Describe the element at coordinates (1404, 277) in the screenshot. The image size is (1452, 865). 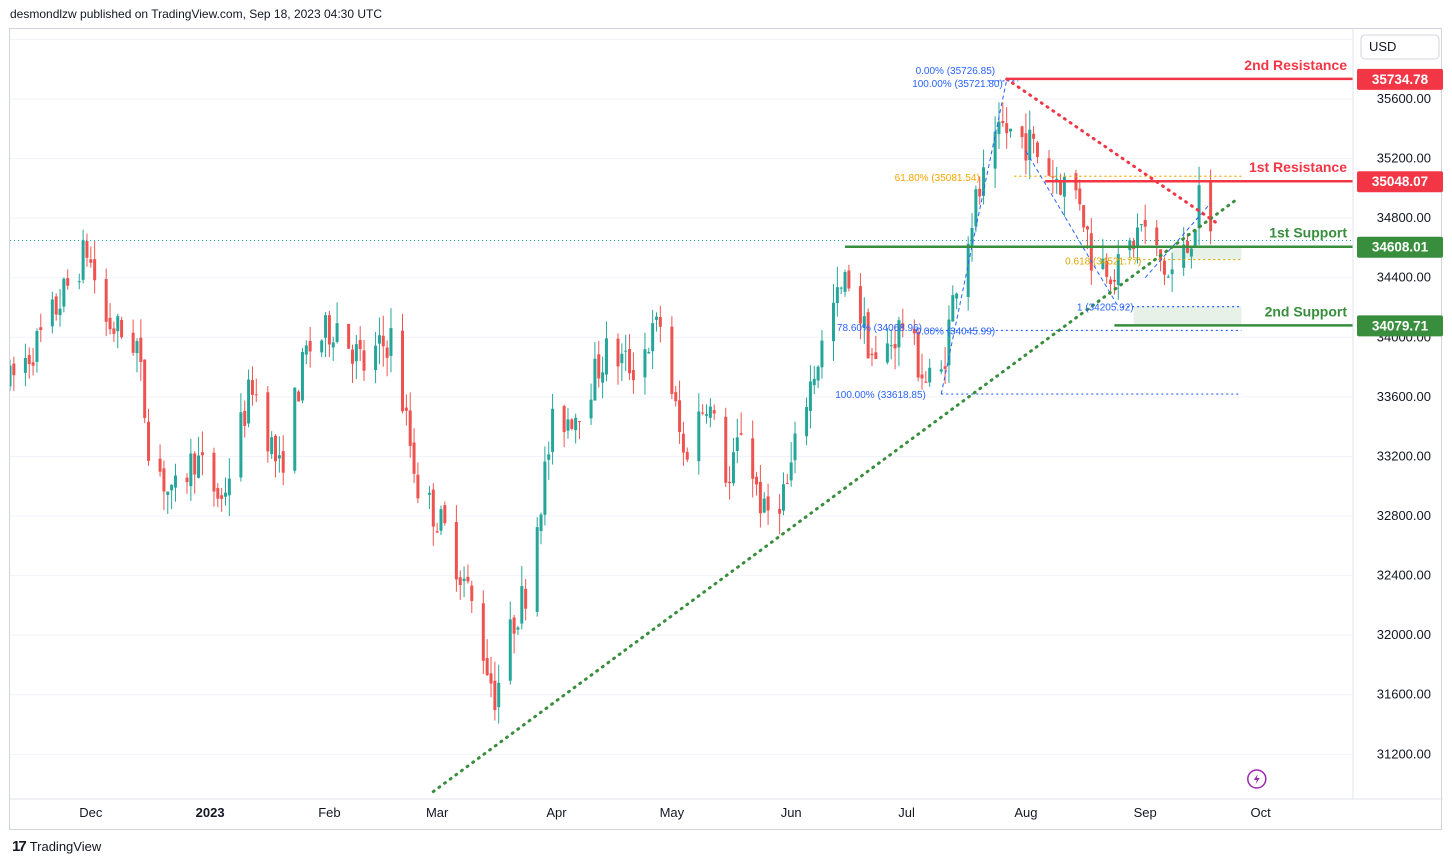
I see `y-tick-label: 34400.00` at that location.